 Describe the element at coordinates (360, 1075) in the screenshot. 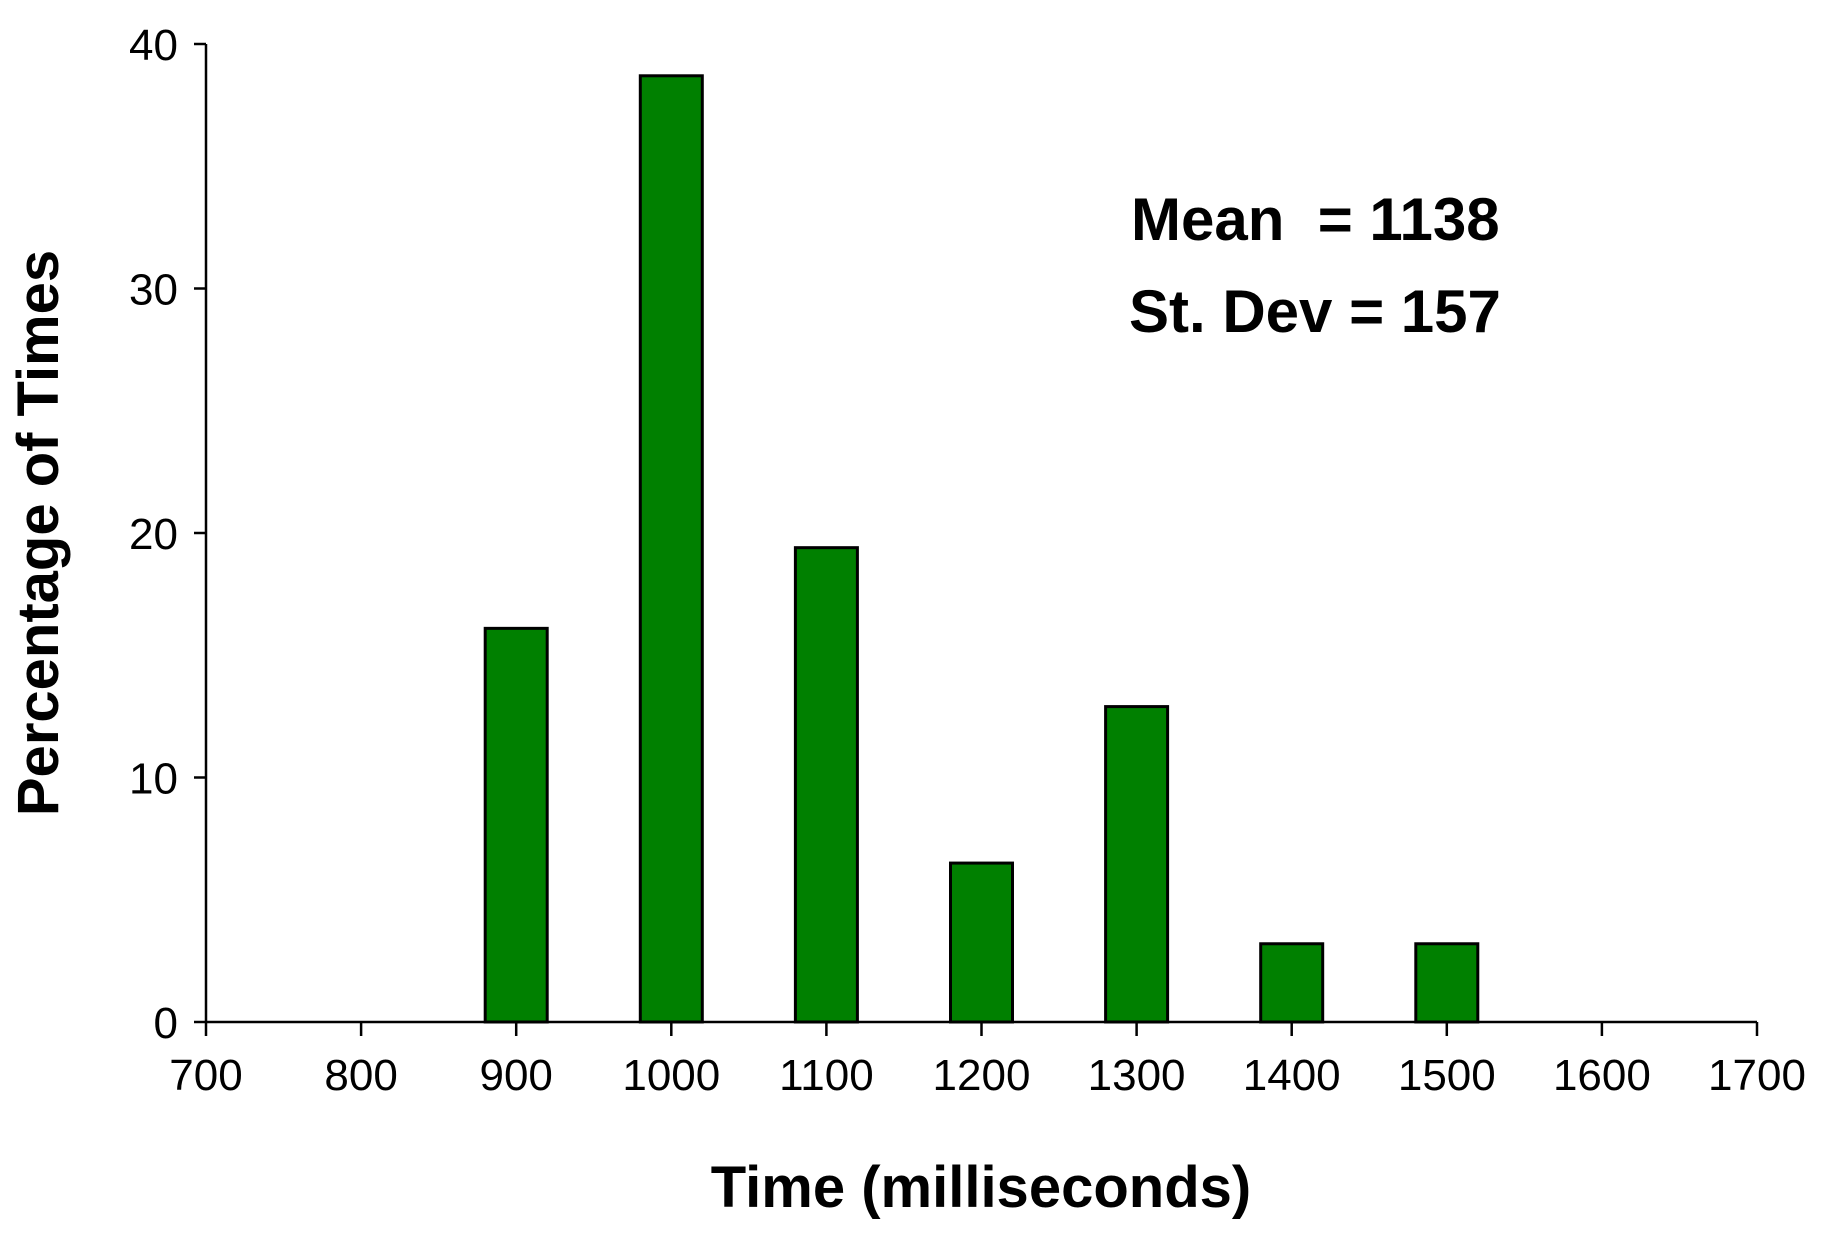

I see `x-tick-label-800: 800` at that location.